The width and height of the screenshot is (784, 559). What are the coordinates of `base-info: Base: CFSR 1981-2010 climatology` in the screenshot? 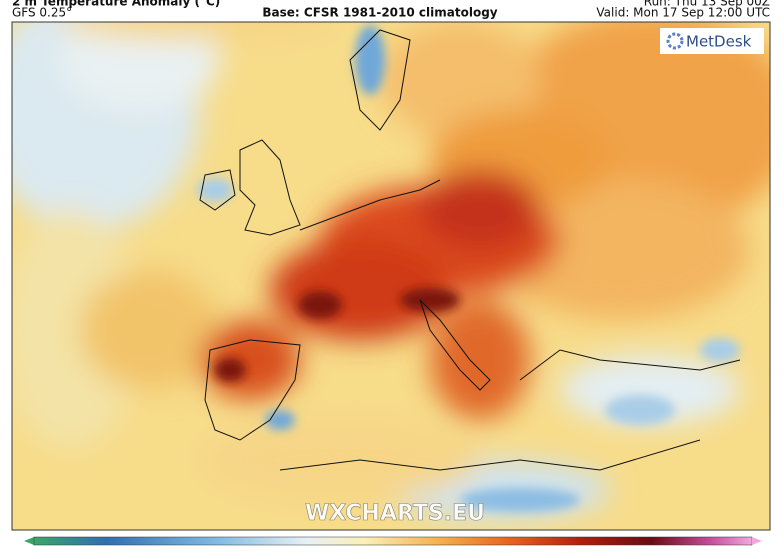 It's located at (379, 13).